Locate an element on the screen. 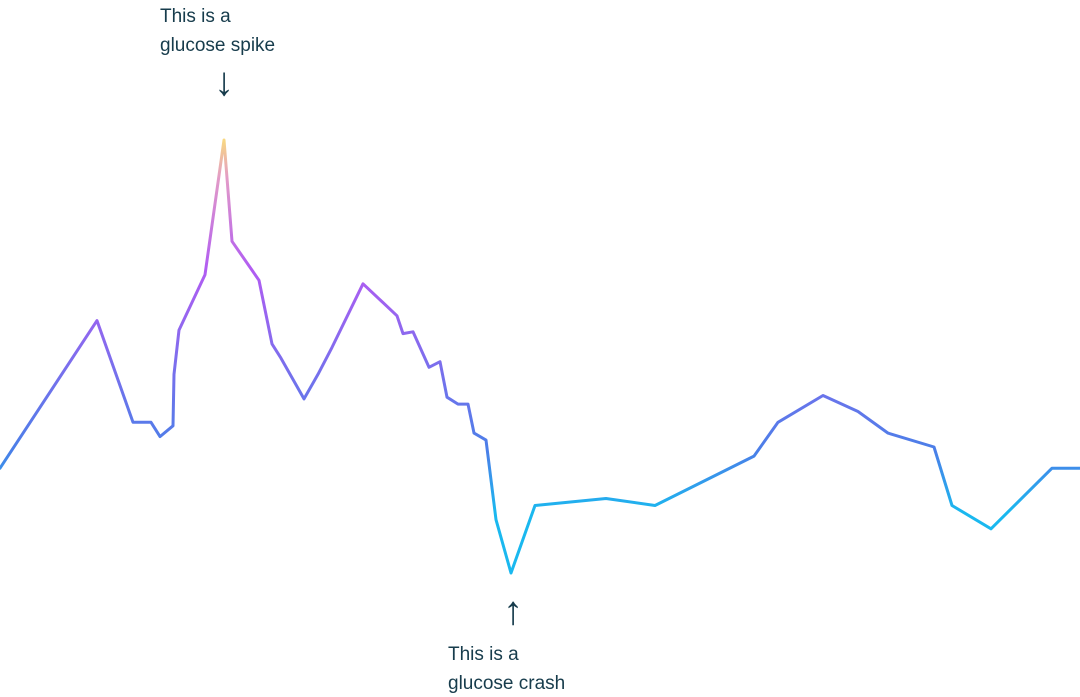 The width and height of the screenshot is (1080, 697). spike-annotation-line-2: glucose spike is located at coordinates (218, 45).